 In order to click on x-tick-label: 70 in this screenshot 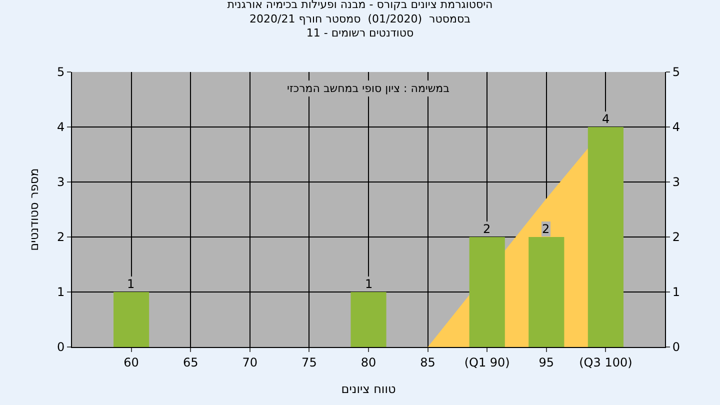, I will do `click(250, 362)`.